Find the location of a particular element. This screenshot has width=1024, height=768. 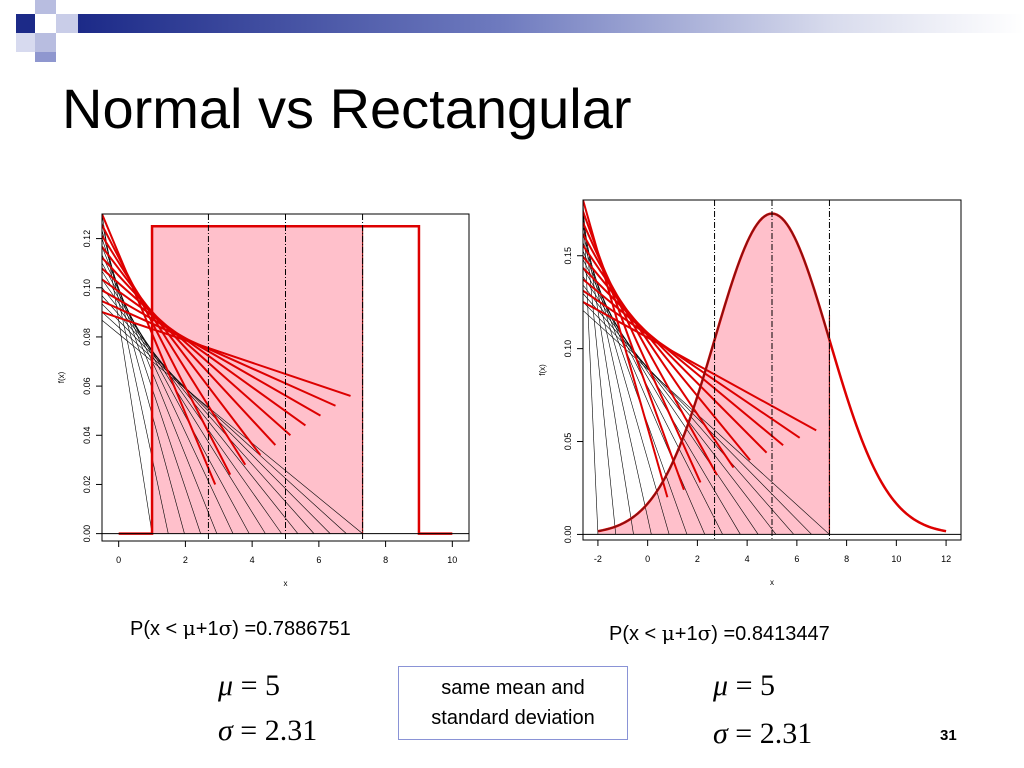

header-gradient-bar is located at coordinates (551, 23).